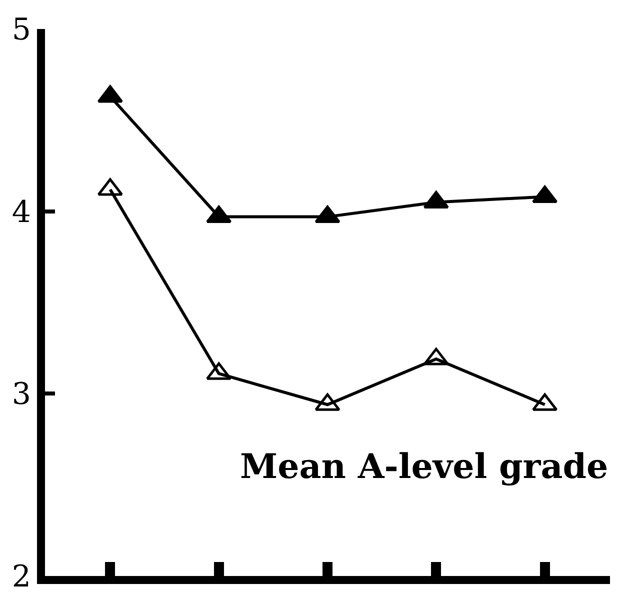  What do you see at coordinates (21, 577) in the screenshot?
I see `y-tick-label: 2` at bounding box center [21, 577].